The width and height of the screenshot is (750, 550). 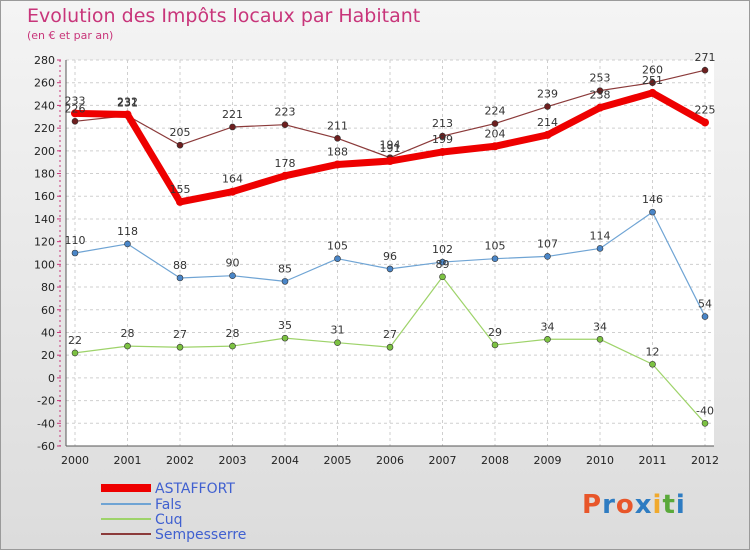 What do you see at coordinates (180, 265) in the screenshot?
I see `data-label-fals: 88` at bounding box center [180, 265].